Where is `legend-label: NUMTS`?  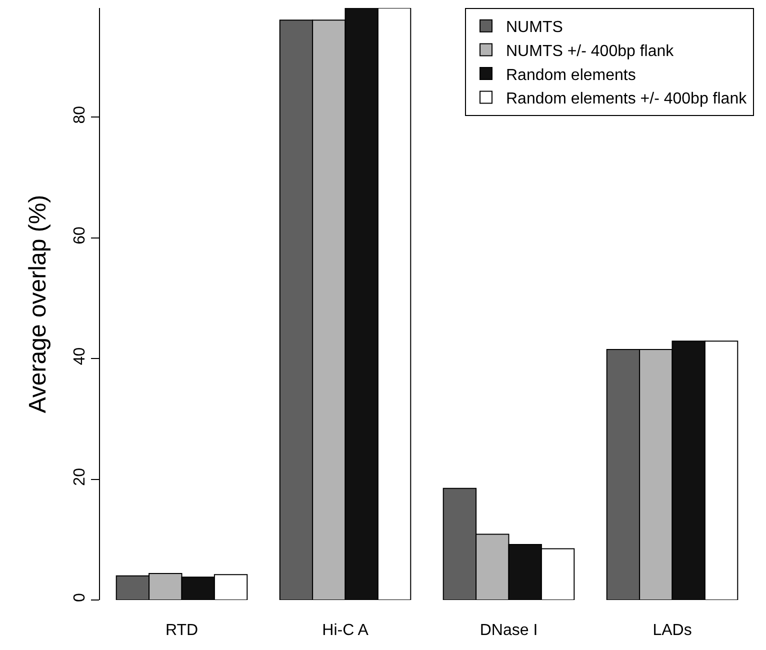 legend-label: NUMTS is located at coordinates (534, 27).